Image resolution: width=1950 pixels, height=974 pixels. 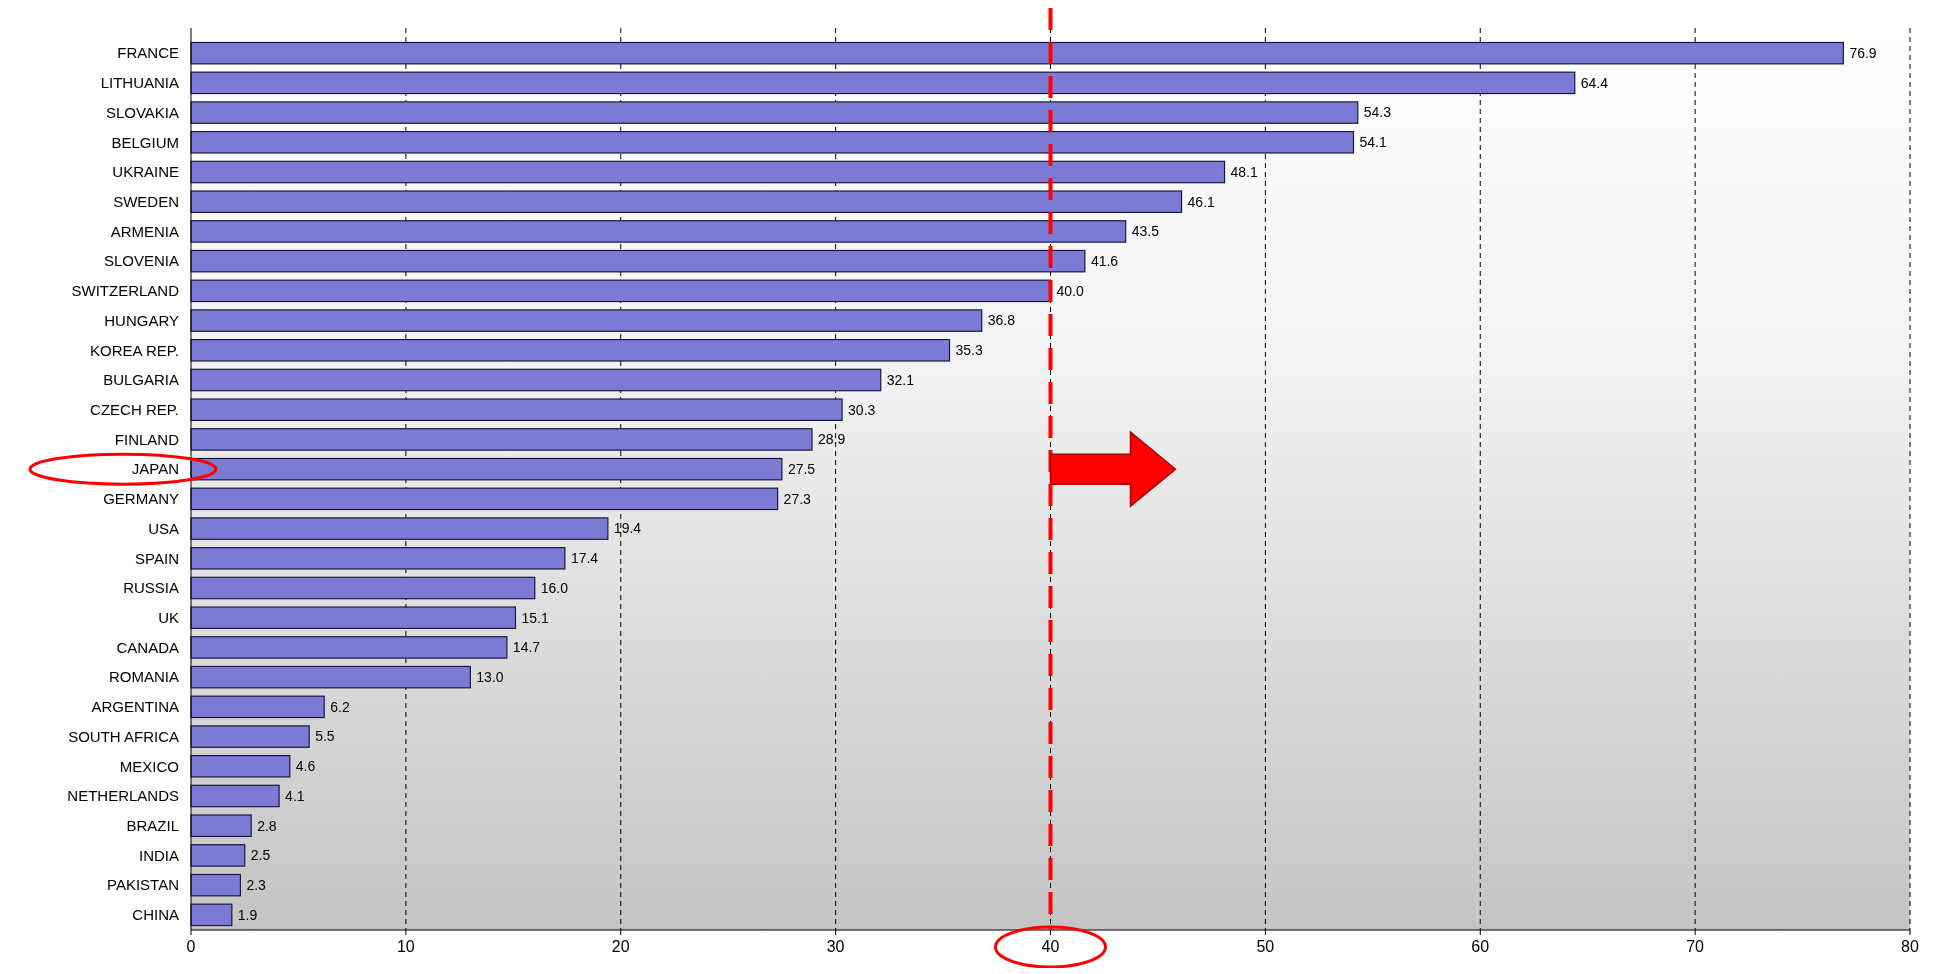 I want to click on data-label: 1.9, so click(x=247, y=914).